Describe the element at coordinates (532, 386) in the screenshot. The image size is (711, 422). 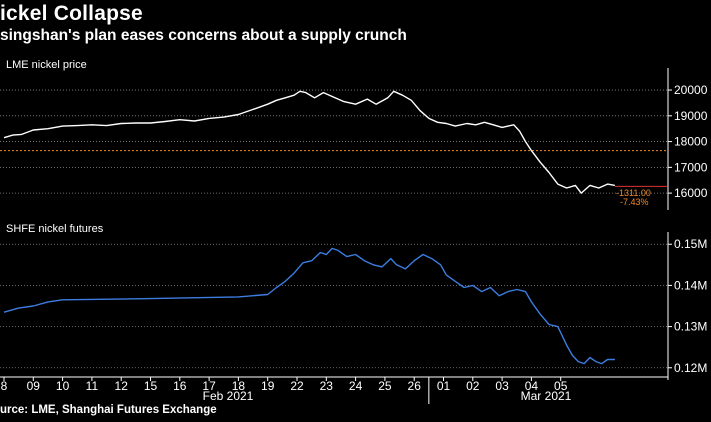
I see `x-tick-label: 04` at that location.